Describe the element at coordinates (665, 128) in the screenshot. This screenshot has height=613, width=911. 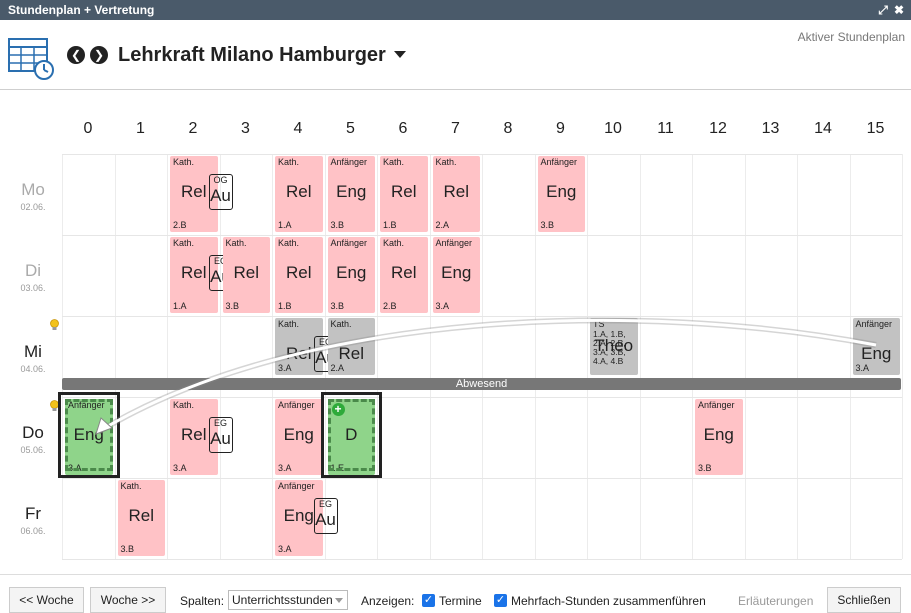
I see `column-header-11: 11` at that location.